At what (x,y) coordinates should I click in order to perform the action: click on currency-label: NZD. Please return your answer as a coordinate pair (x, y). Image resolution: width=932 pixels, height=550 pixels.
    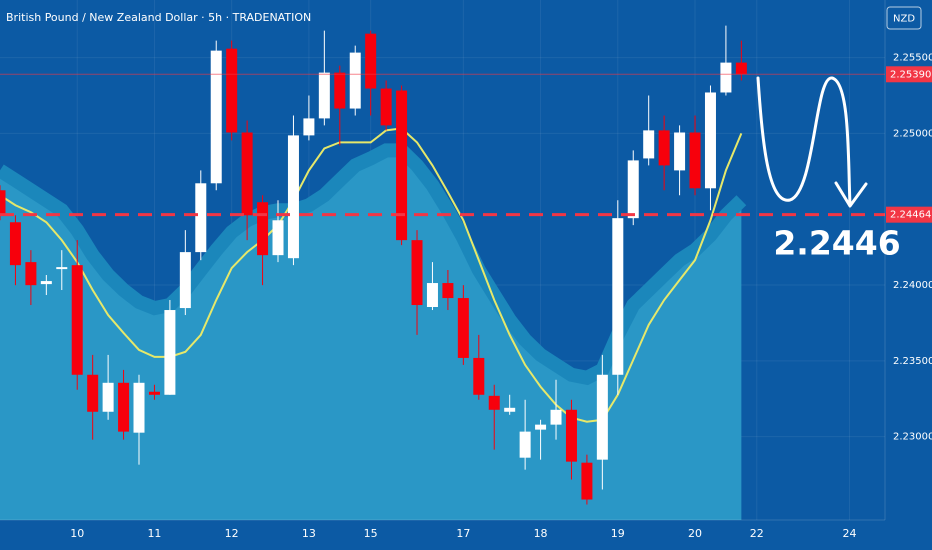
    Looking at the image, I should click on (904, 19).